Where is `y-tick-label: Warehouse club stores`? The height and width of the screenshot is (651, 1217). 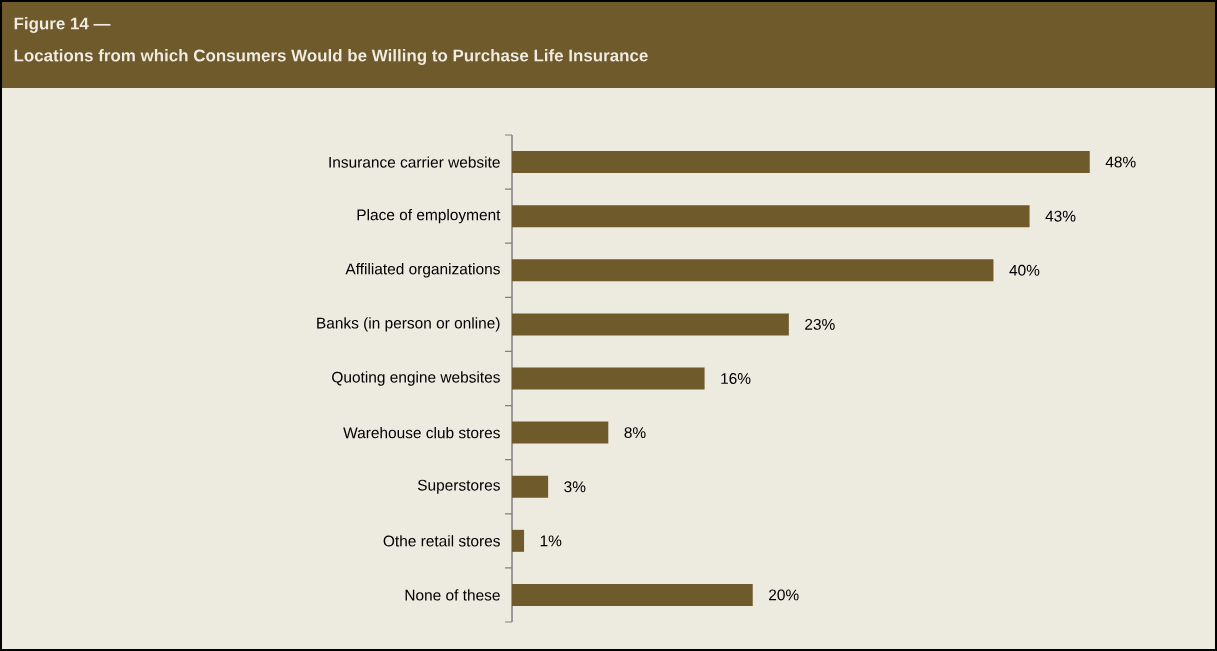
y-tick-label: Warehouse club stores is located at coordinates (421, 432).